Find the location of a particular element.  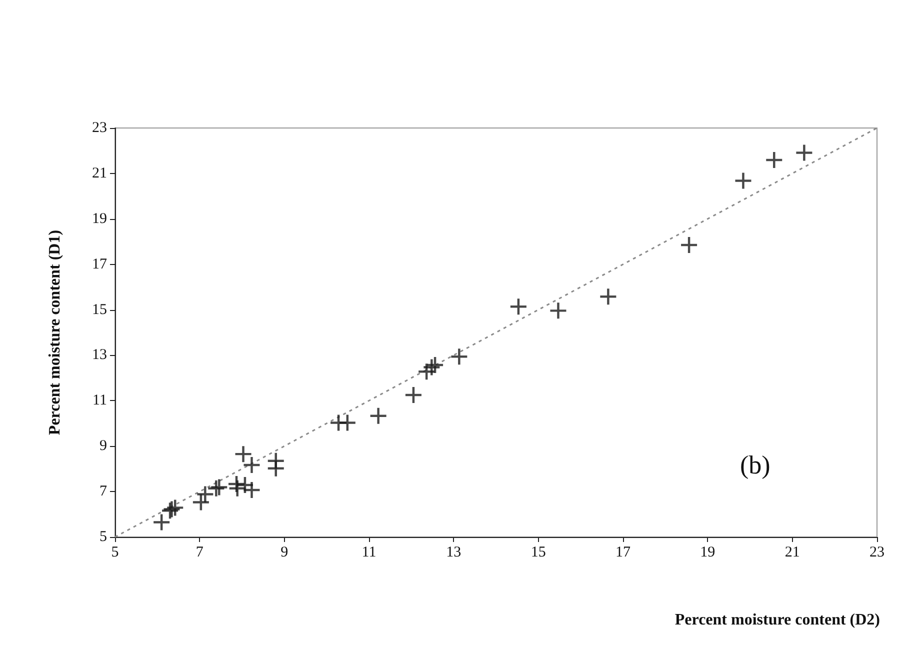

x-tick-label: 17 is located at coordinates (623, 552).